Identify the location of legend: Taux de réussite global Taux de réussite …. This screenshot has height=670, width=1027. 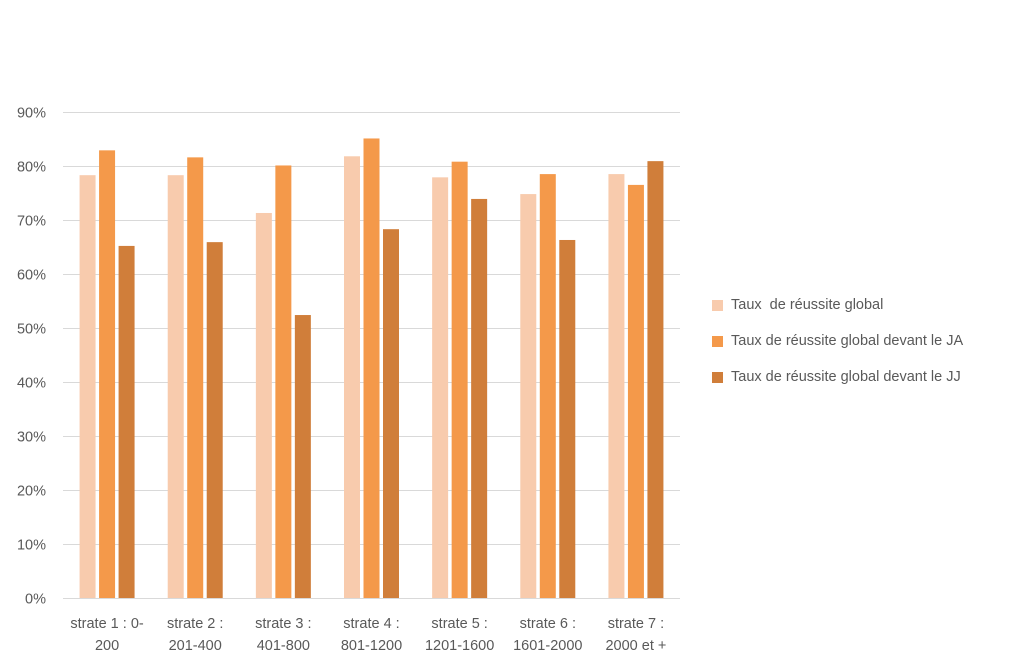
(867, 341).